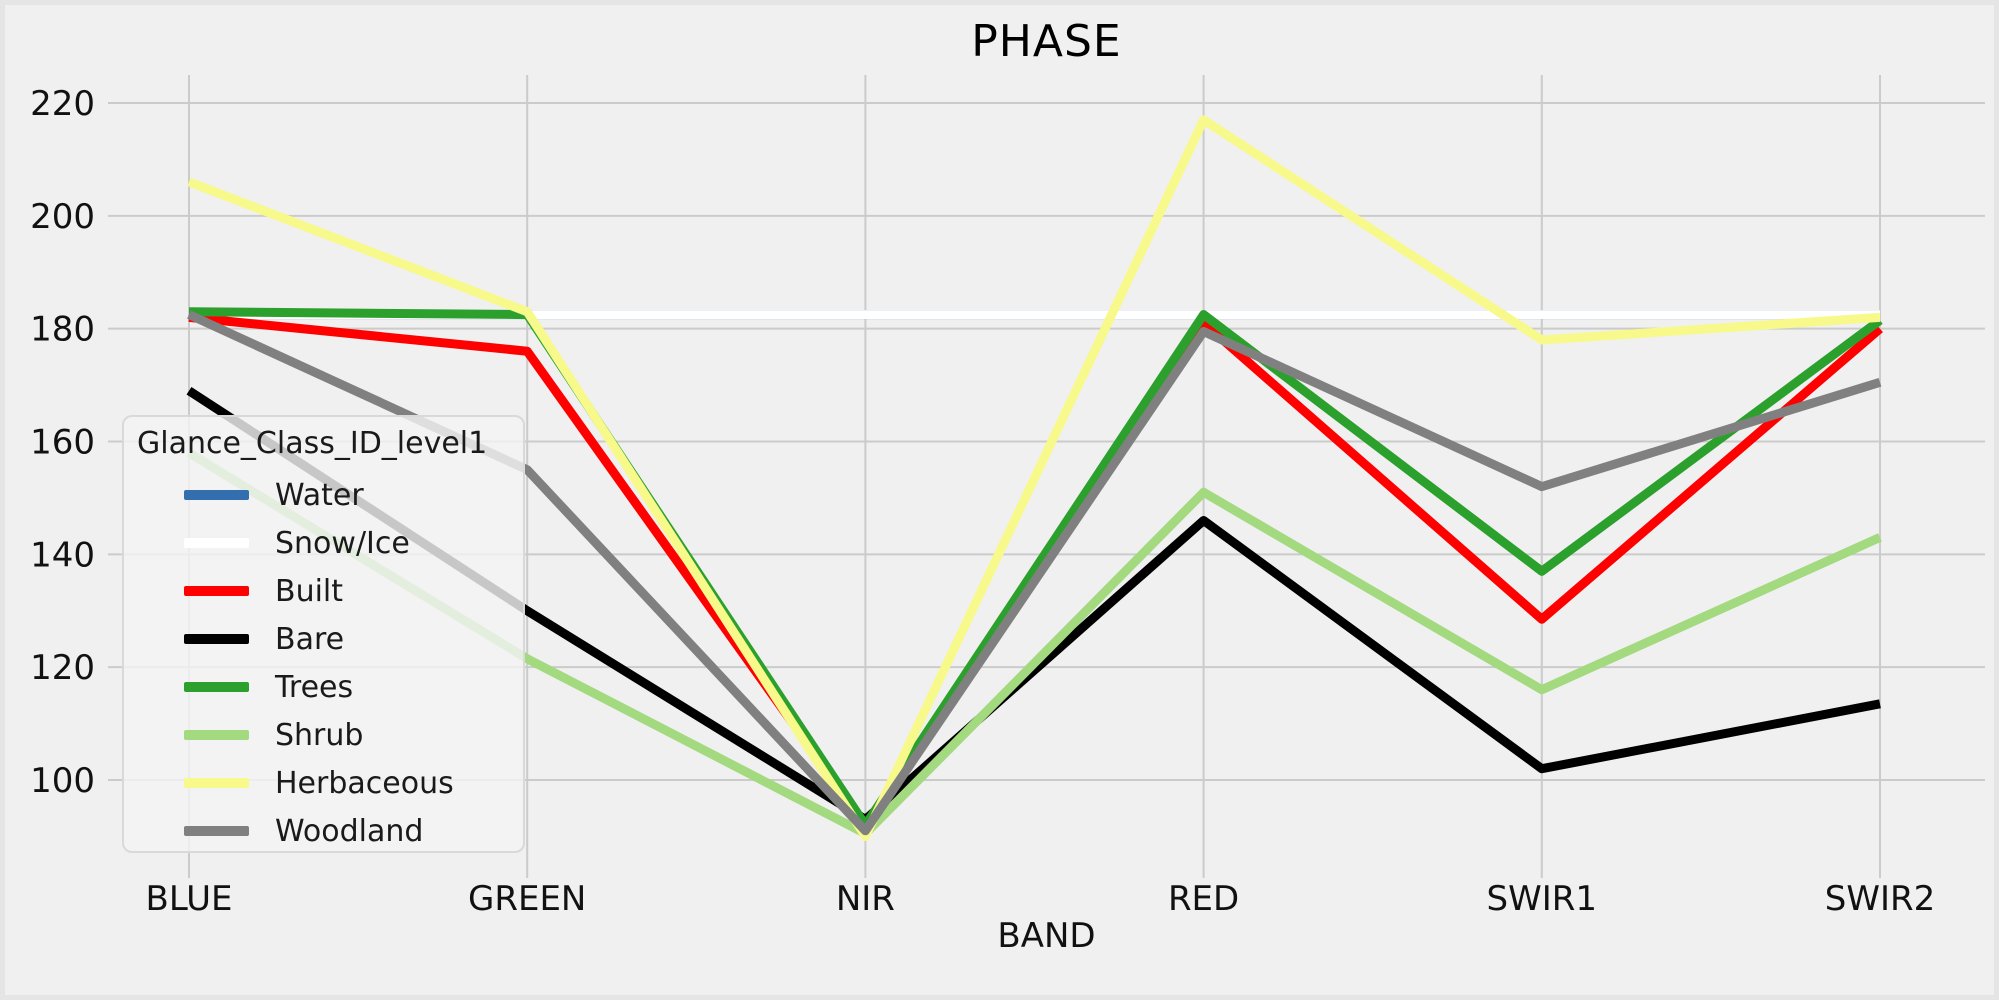 The width and height of the screenshot is (1999, 1000). I want to click on legend-item-shrub: Shrub, so click(323, 735).